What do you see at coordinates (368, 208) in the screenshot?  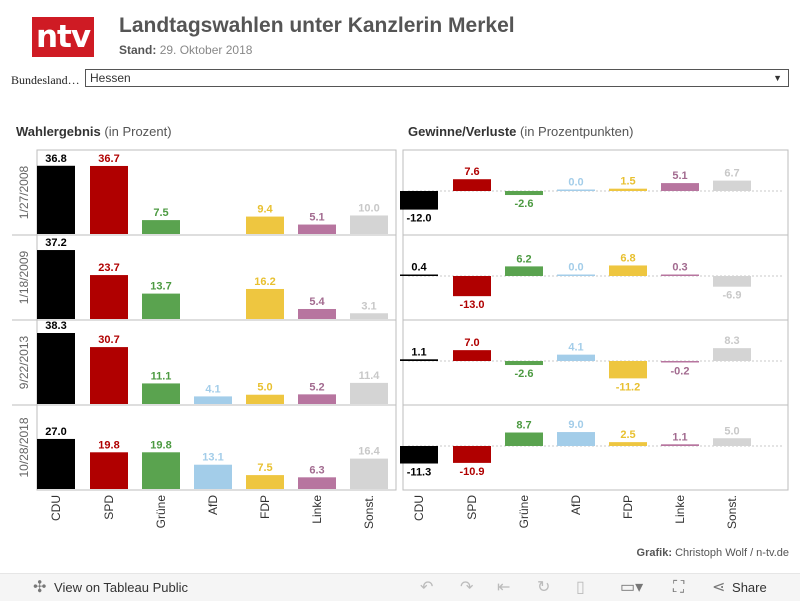 I see `data-label: 10.0` at bounding box center [368, 208].